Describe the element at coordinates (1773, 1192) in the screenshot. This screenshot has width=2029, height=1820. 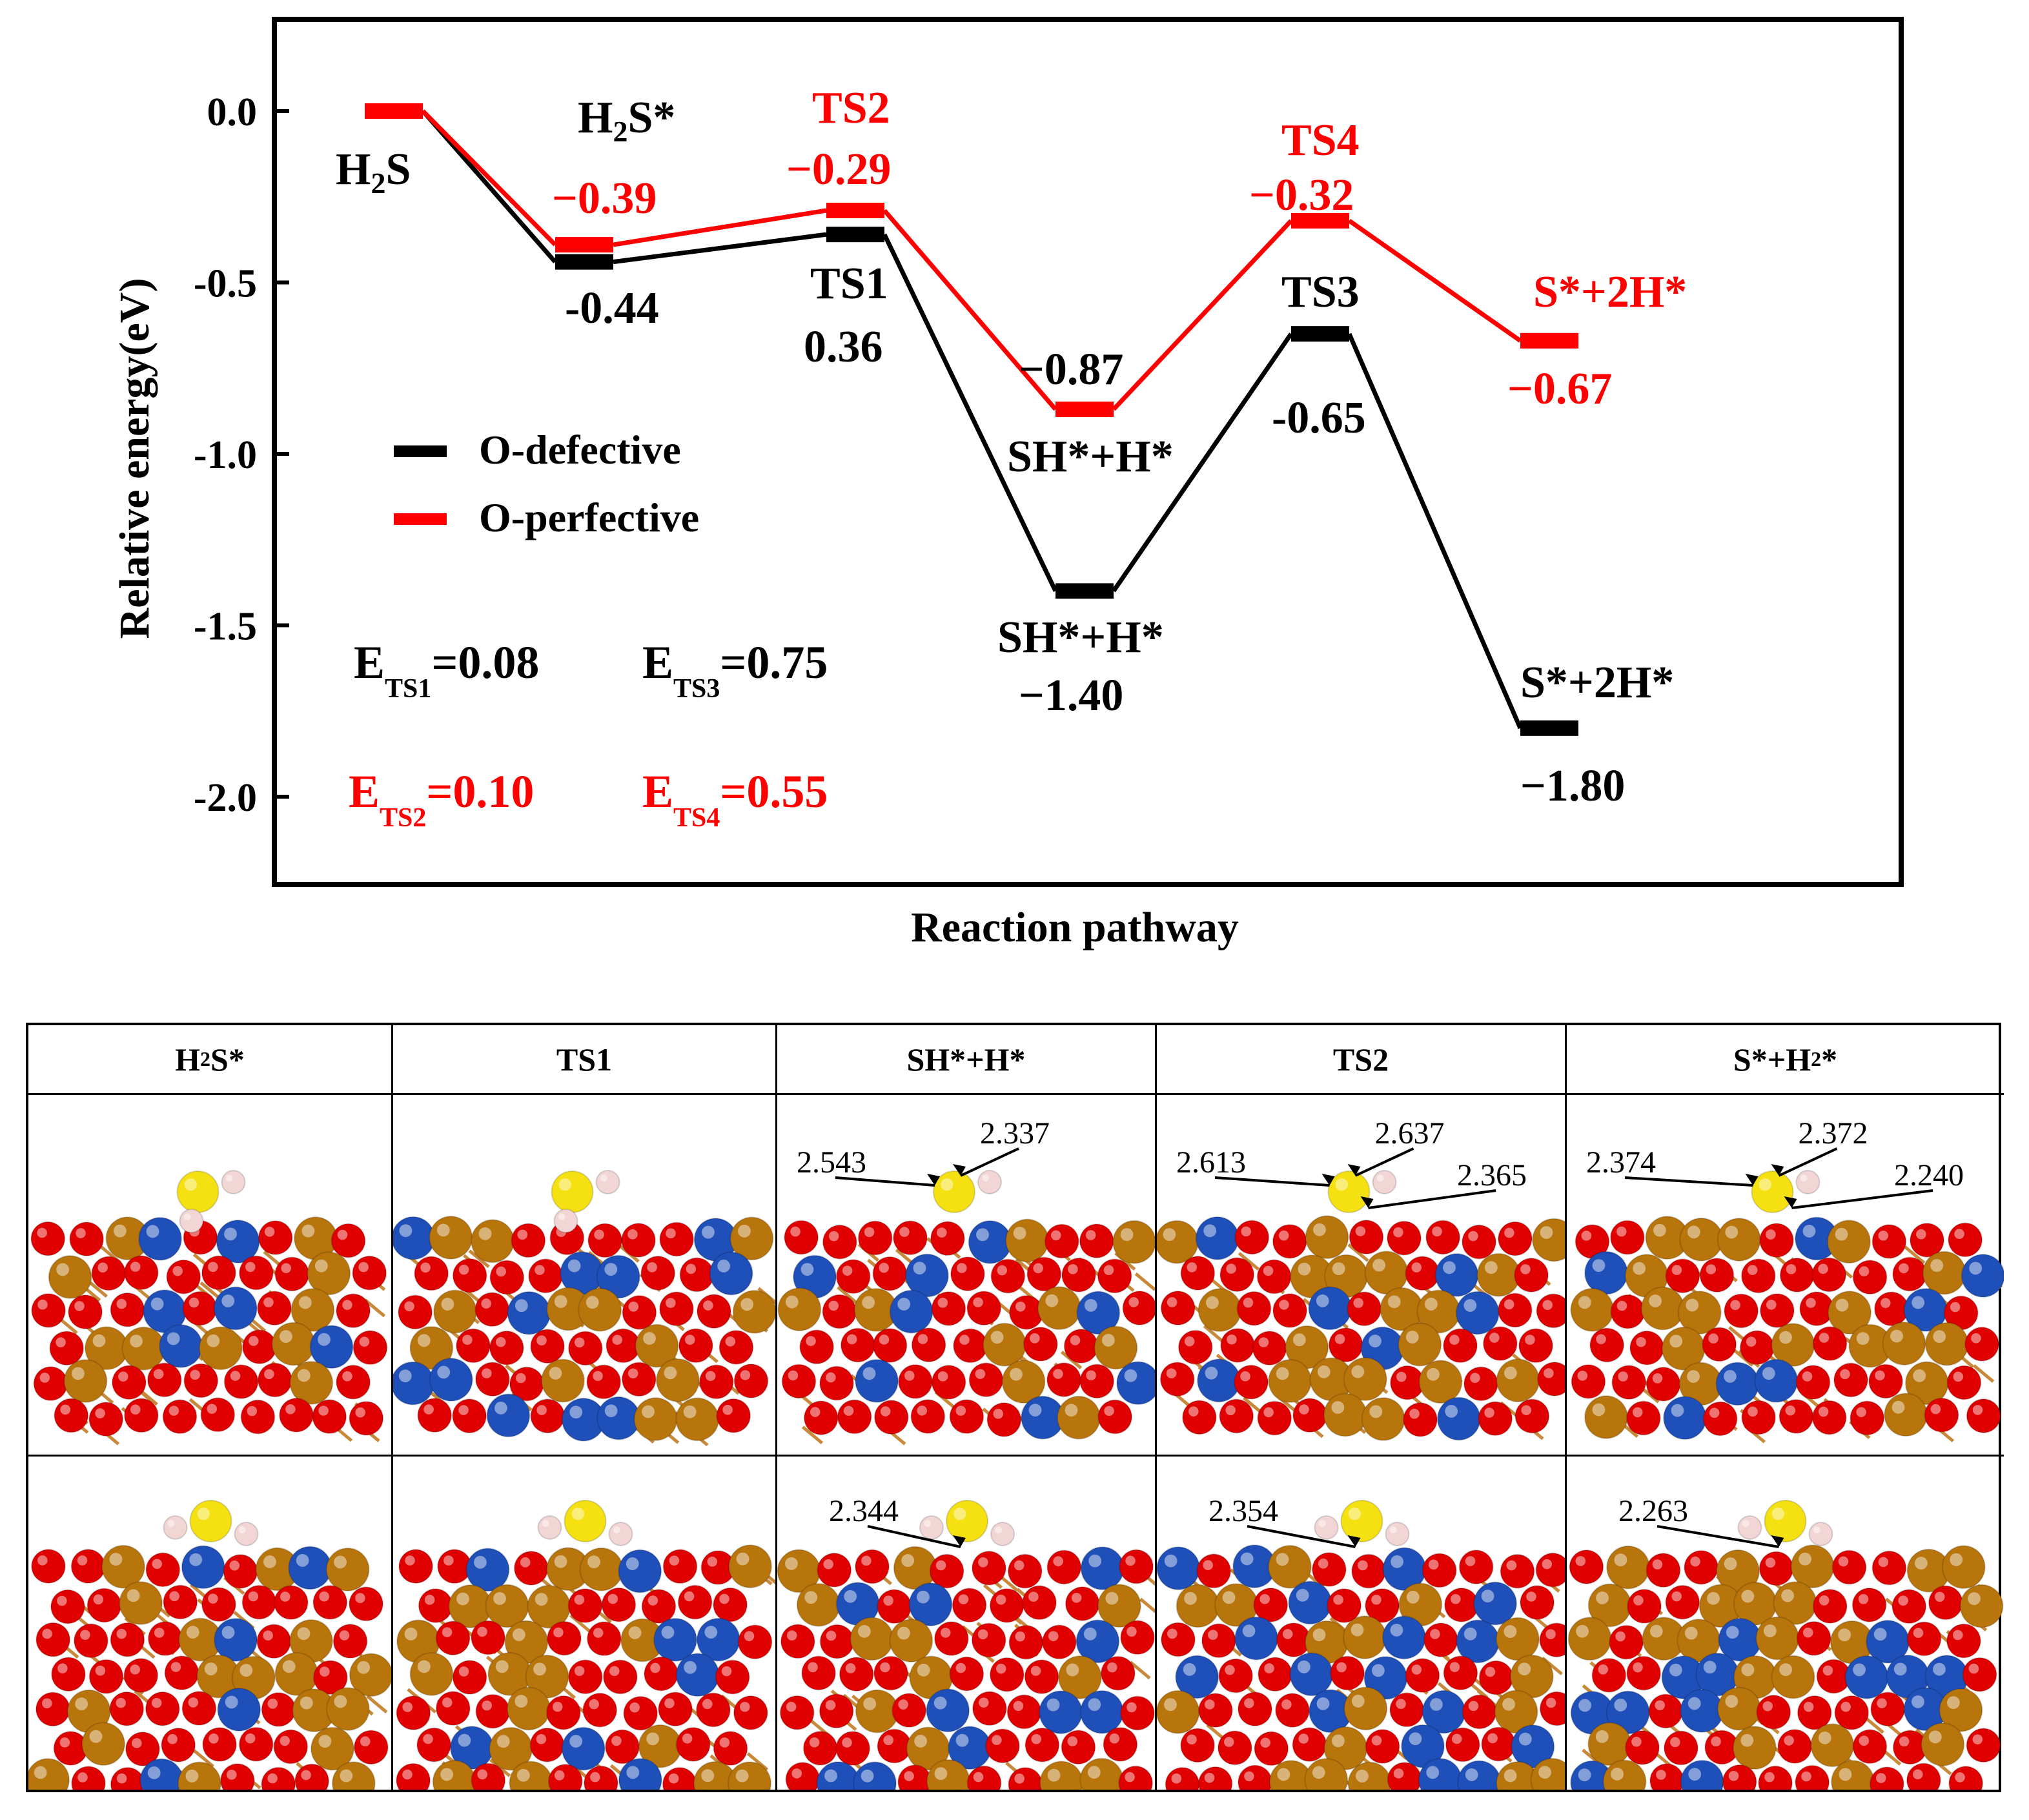
I see `atom-s` at that location.